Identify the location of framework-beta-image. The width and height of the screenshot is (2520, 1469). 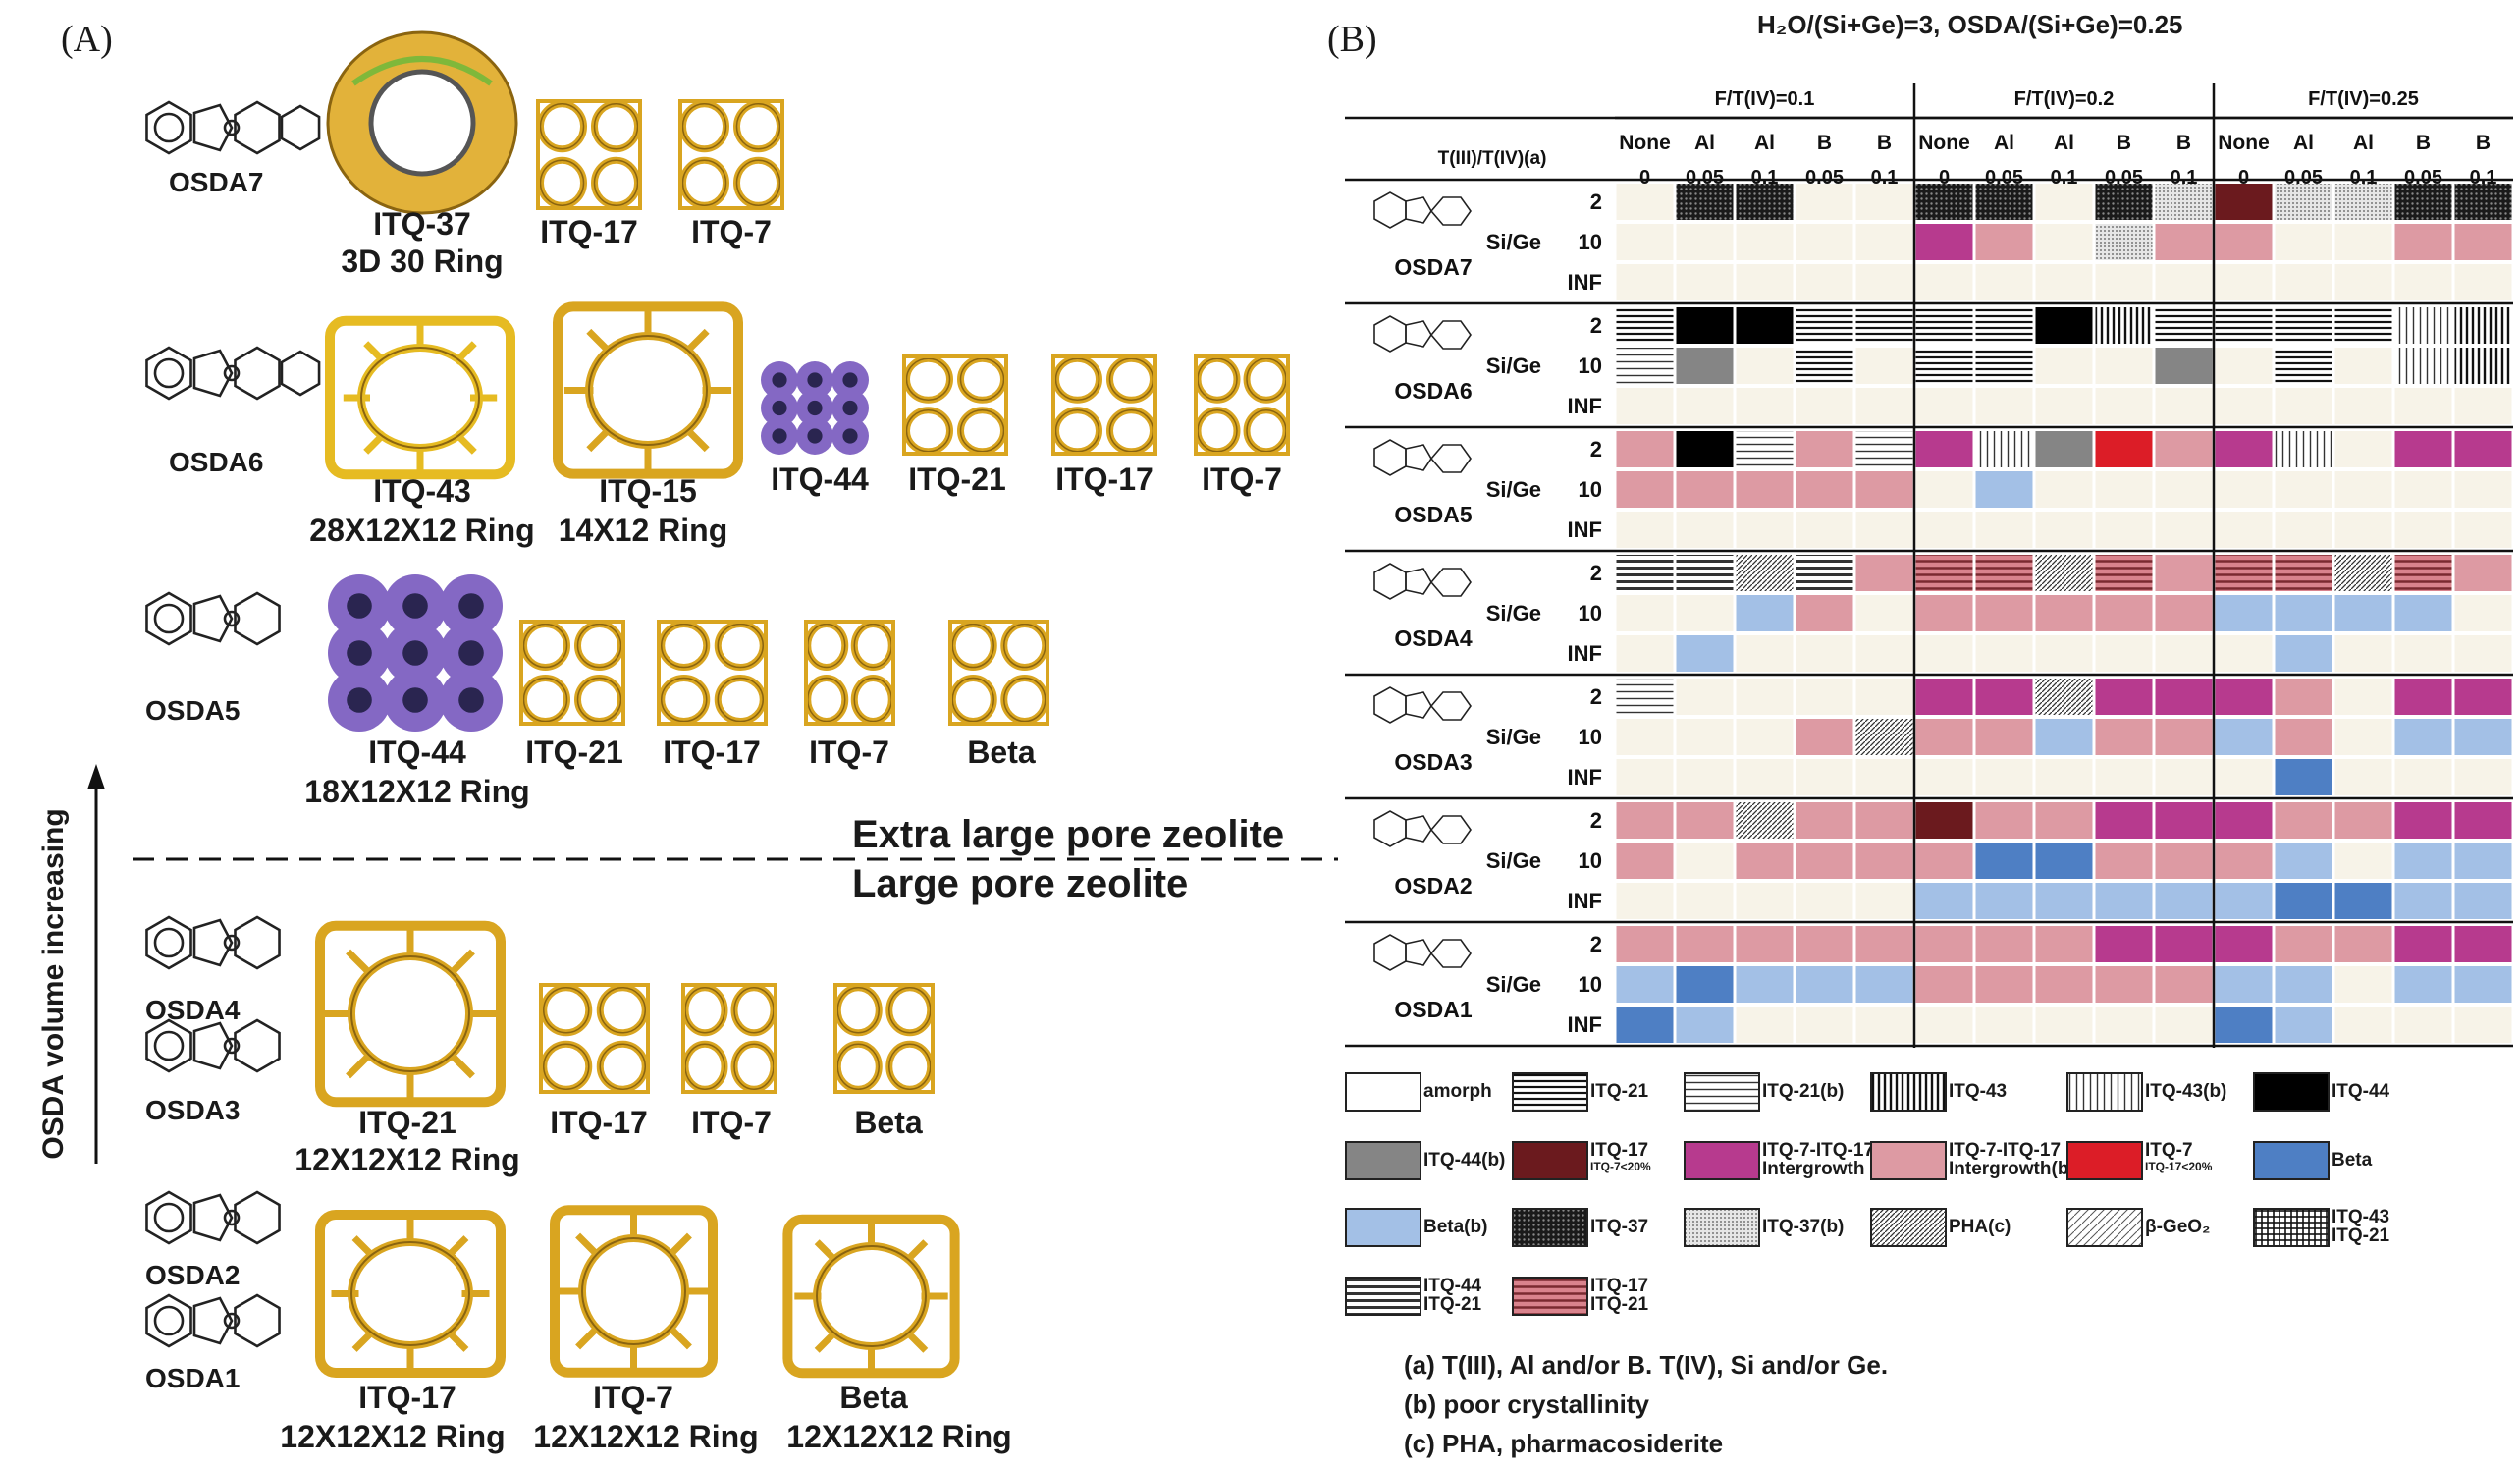
(871, 1296).